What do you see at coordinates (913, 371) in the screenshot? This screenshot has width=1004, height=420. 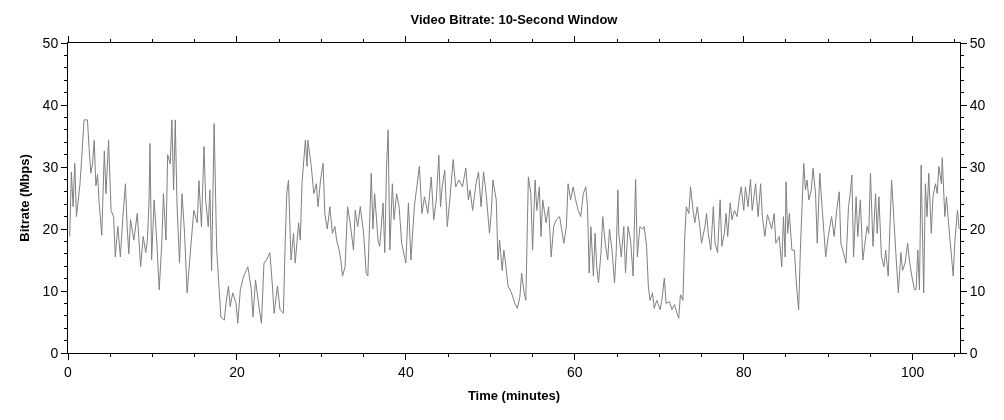 I see `x-tick-label: 100` at bounding box center [913, 371].